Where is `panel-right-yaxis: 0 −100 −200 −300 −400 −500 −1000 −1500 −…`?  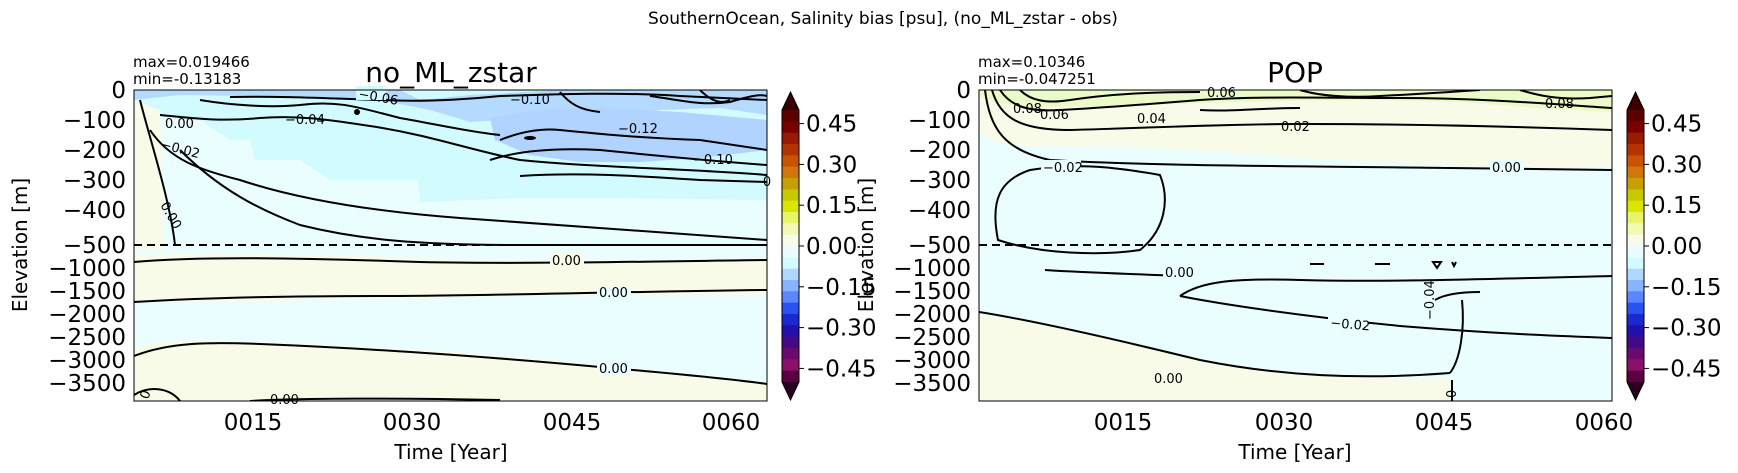
panel-right-yaxis: 0 −100 −200 −300 −400 −500 −1000 −1500 −… is located at coordinates (912, 237).